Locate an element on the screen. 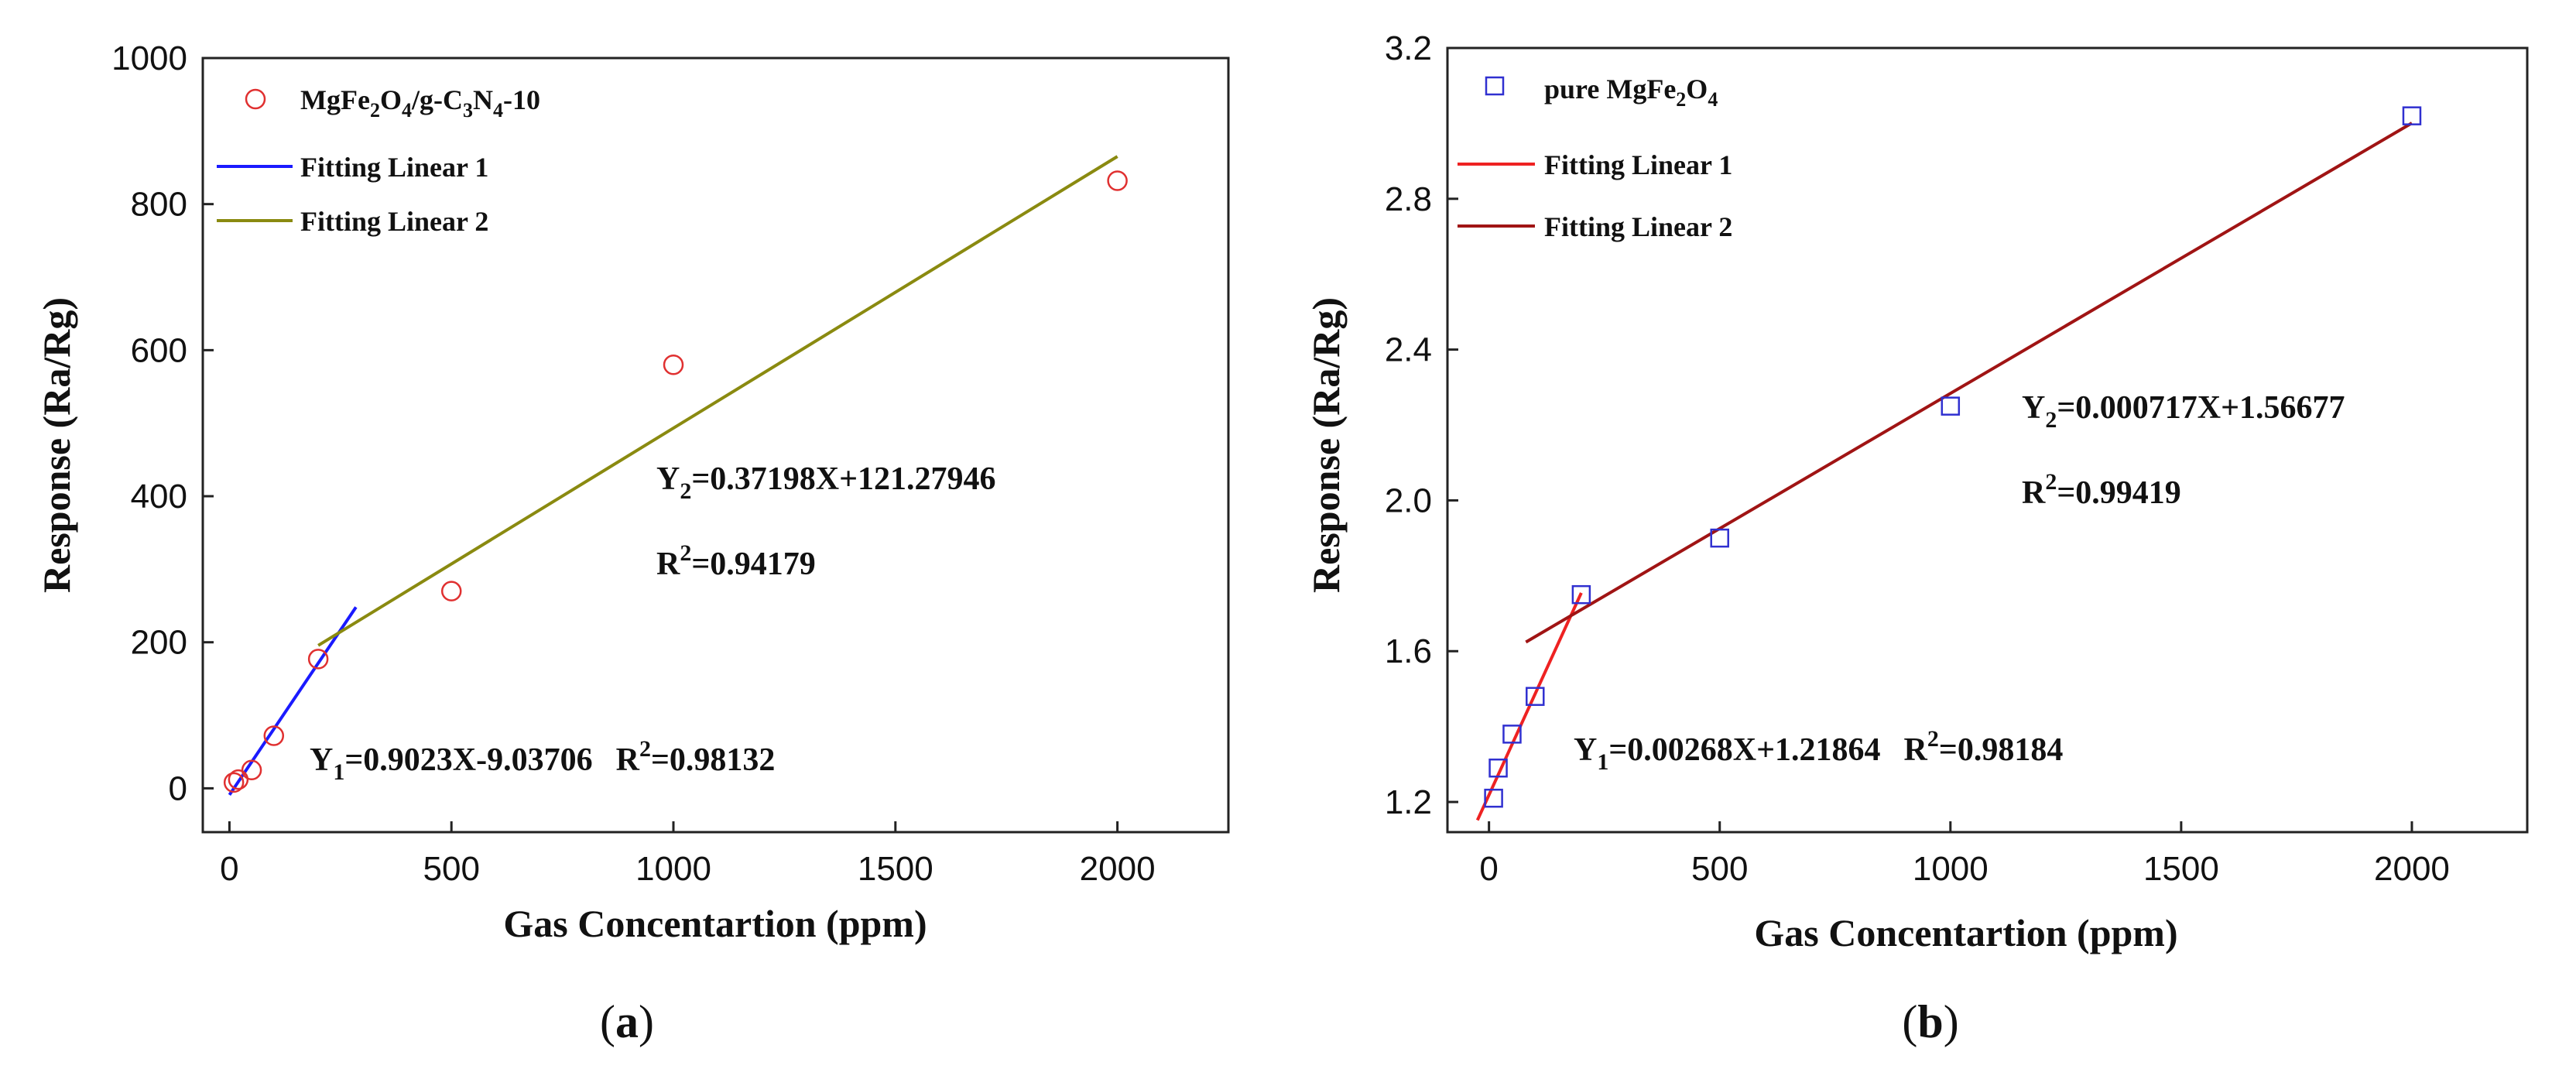 This screenshot has width=2576, height=1069. y-tick-label: 200 is located at coordinates (159, 643).